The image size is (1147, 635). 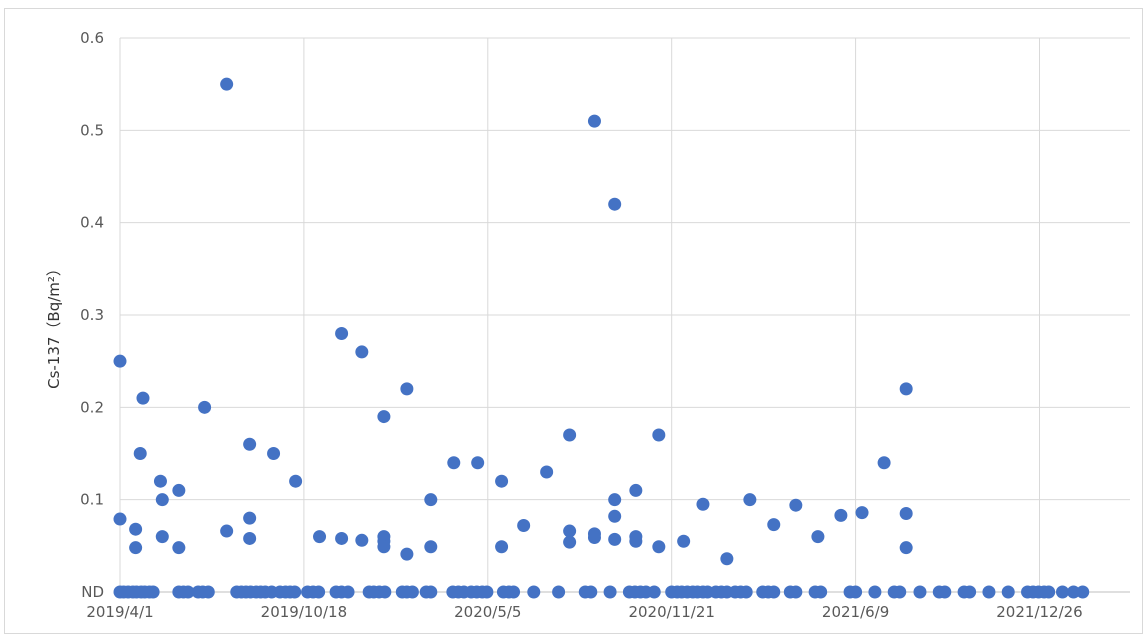 I want to click on y-tick-label: ND, so click(x=92, y=592).